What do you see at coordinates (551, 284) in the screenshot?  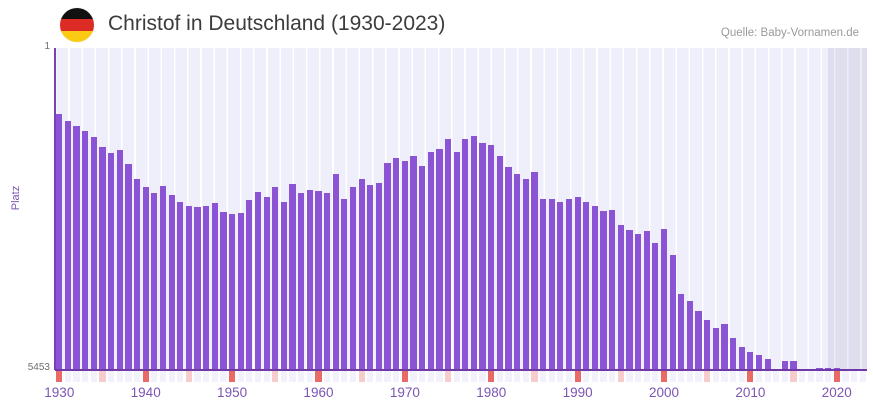 I see `bar-1987` at bounding box center [551, 284].